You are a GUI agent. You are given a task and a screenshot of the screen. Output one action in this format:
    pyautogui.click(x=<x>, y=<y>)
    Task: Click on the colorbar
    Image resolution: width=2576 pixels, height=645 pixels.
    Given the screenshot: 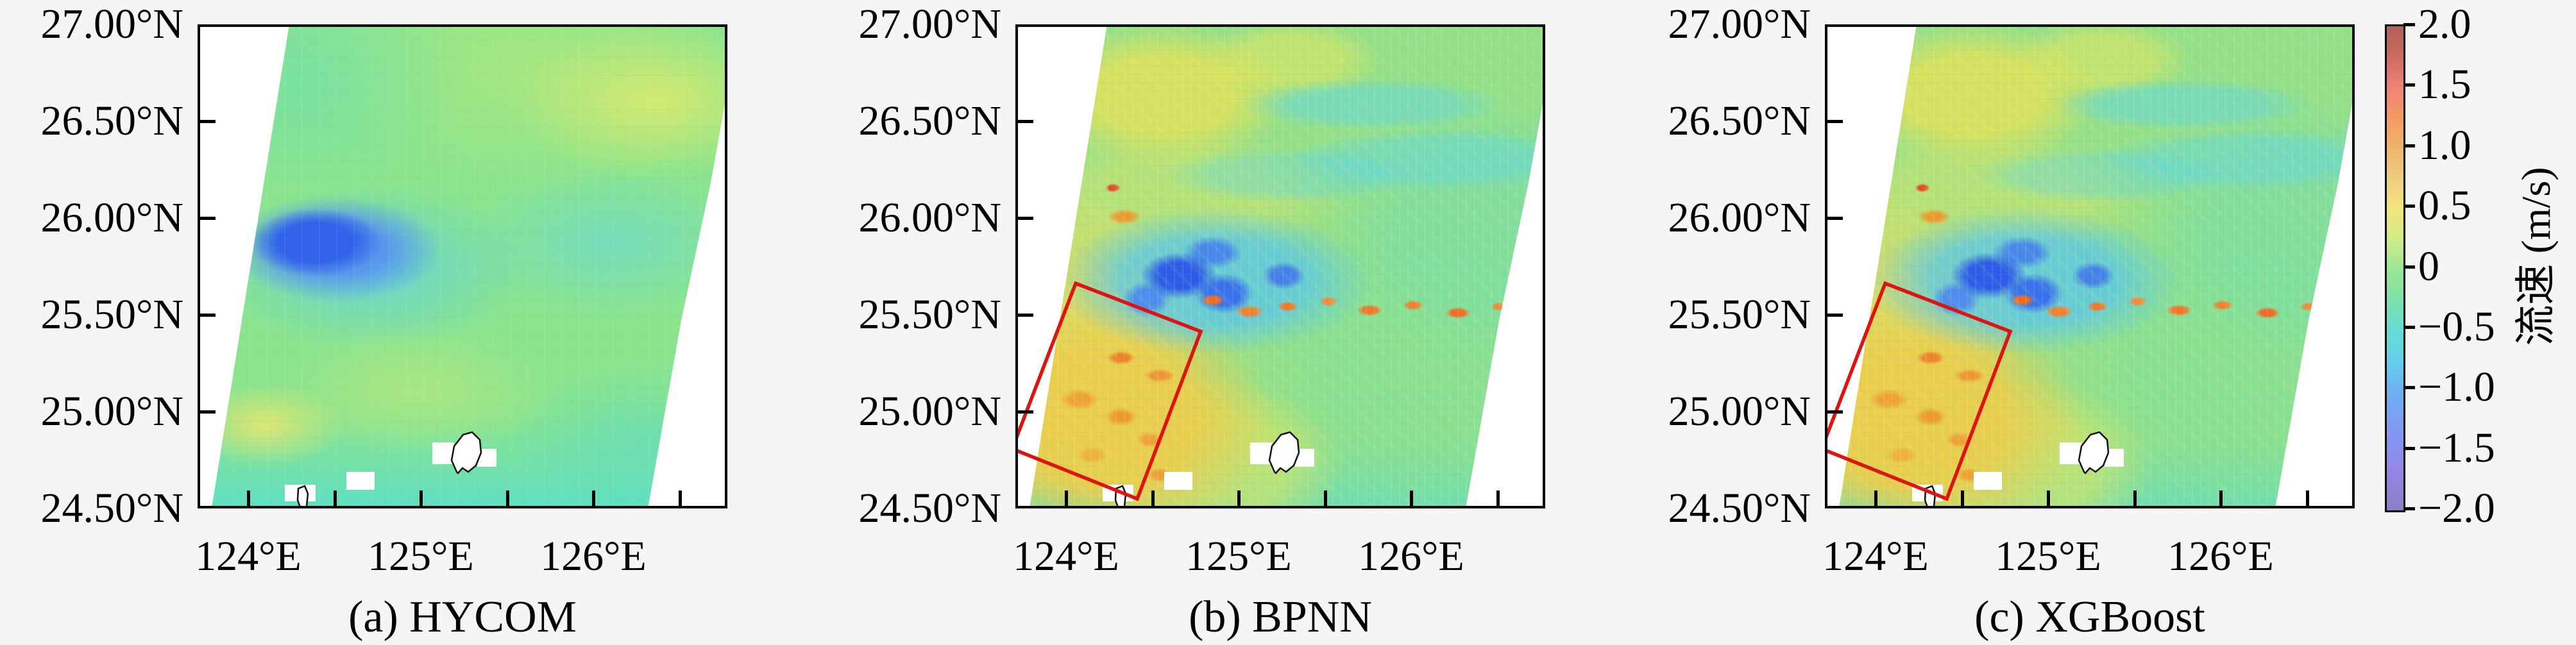 What is the action you would take?
    pyautogui.click(x=2395, y=268)
    